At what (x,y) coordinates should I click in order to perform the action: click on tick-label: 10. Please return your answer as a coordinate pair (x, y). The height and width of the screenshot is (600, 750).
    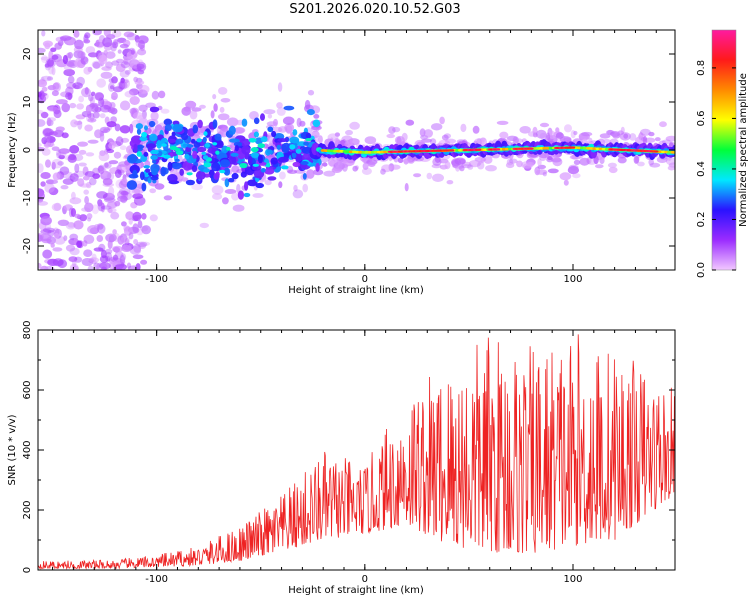
    Looking at the image, I should click on (27, 102).